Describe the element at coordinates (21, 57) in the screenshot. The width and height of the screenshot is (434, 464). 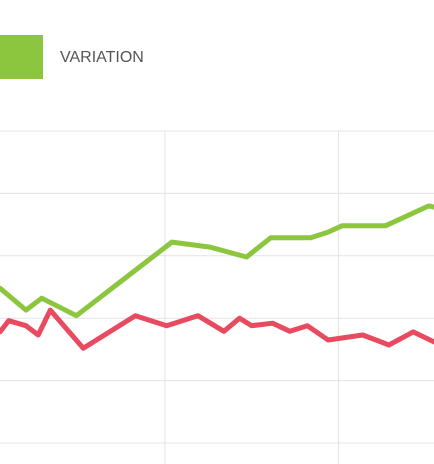
I see `legend-swatch` at that location.